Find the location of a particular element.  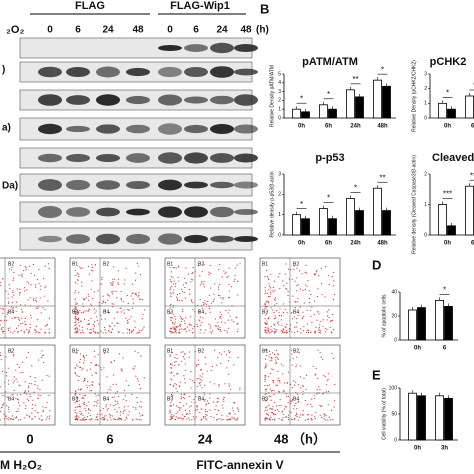

quadrant-label: B2 is located at coordinates (11, 264).